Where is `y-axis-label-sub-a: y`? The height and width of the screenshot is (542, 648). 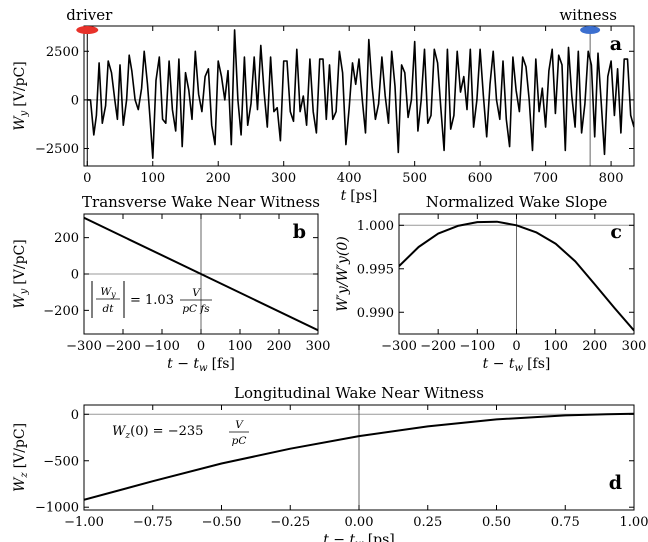
y-axis-label-sub-a: y is located at coordinates (24, 113).